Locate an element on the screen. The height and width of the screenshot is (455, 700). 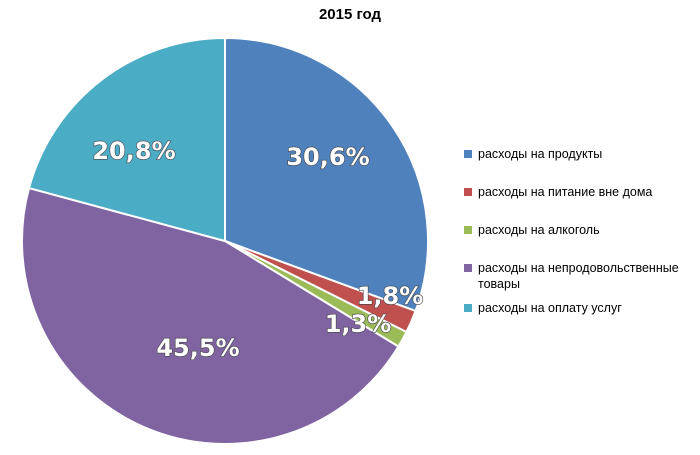
legend-item: расходы на алкоголь is located at coordinates (579, 230).